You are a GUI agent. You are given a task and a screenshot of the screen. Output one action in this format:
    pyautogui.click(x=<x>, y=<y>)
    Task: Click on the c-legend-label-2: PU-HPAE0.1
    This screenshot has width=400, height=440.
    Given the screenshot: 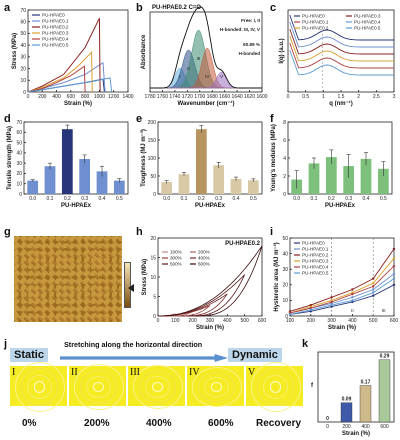 What is the action you would take?
    pyautogui.click(x=315, y=22)
    